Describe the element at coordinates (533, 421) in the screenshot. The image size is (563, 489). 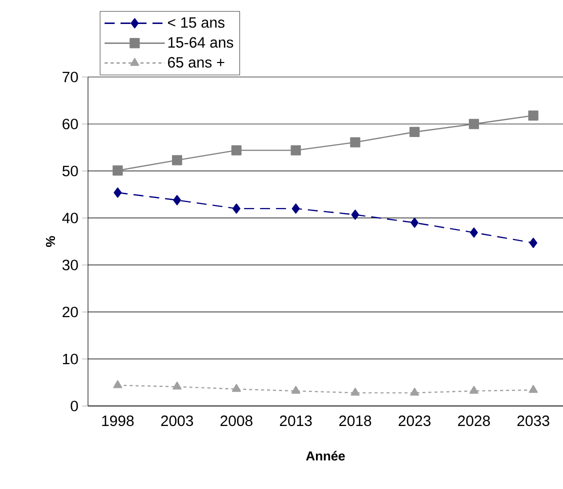
I see `x-tick-label: 2033` at that location.